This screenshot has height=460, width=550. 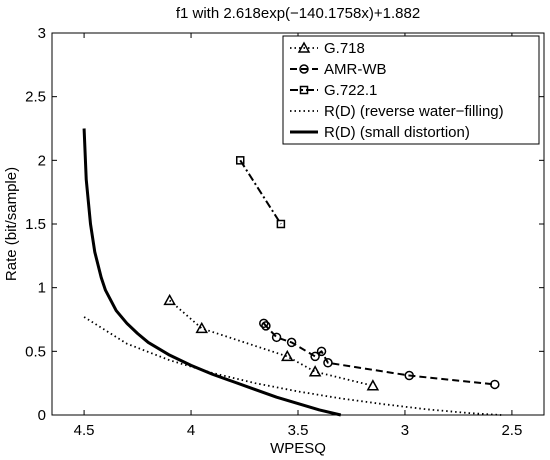 What do you see at coordinates (298, 13) in the screenshot?
I see `chart-title: f1 with 2.618exp(−140.1758x)+1.882` at bounding box center [298, 13].